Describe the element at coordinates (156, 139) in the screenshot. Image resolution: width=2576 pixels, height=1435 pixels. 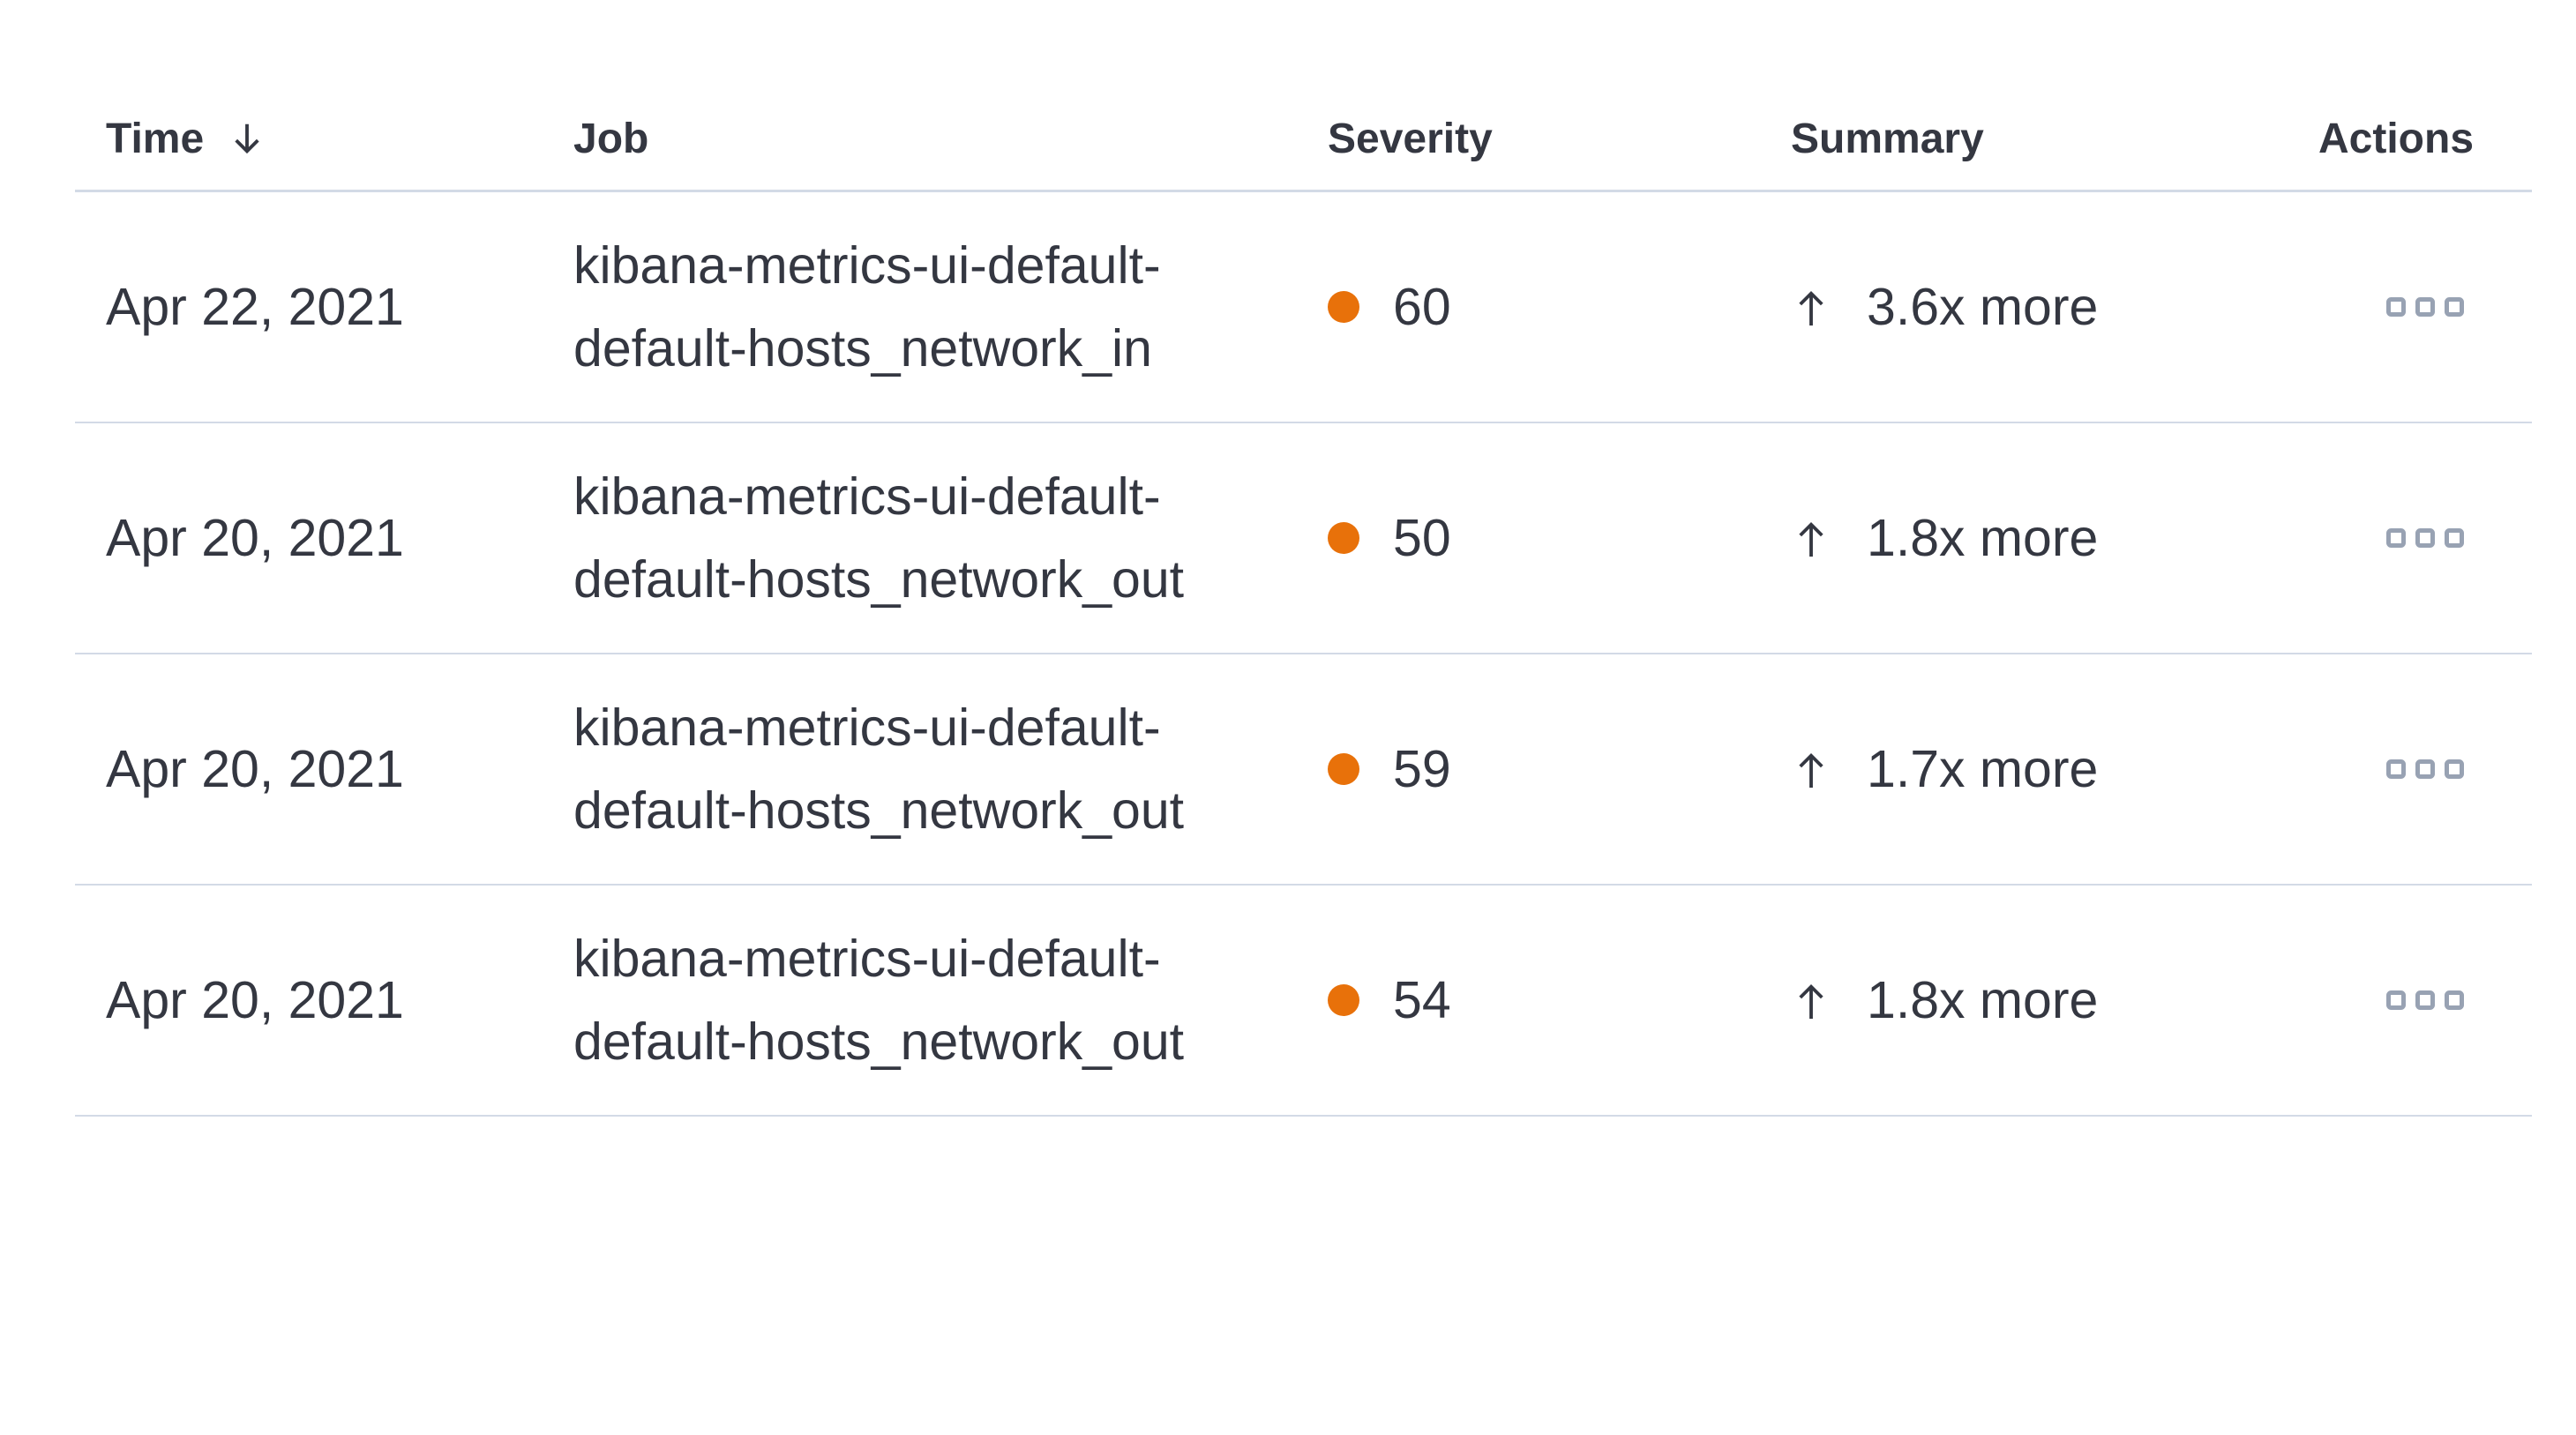
I see `column-header-time-label: Time` at that location.